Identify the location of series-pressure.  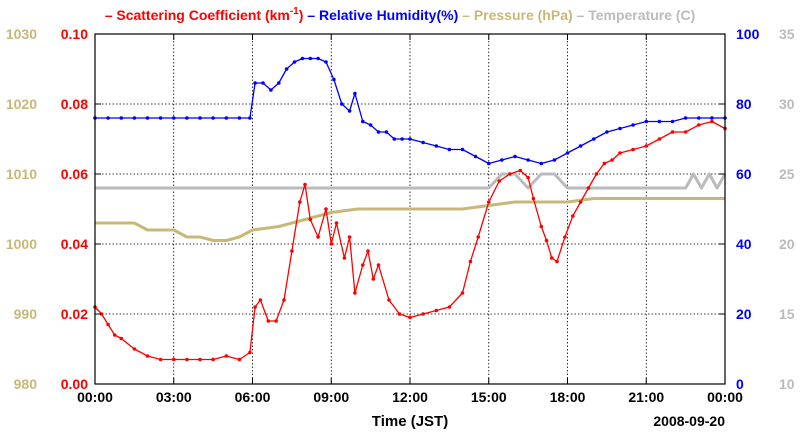
(410, 219).